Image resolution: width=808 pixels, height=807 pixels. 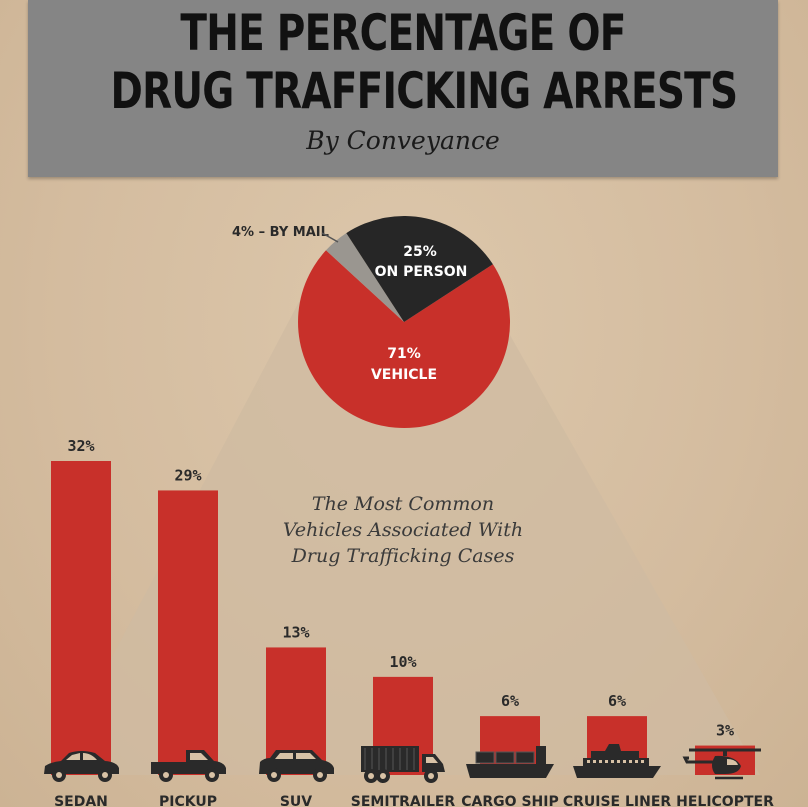 I want to click on category-label: HELICOPTER, so click(x=725, y=800).